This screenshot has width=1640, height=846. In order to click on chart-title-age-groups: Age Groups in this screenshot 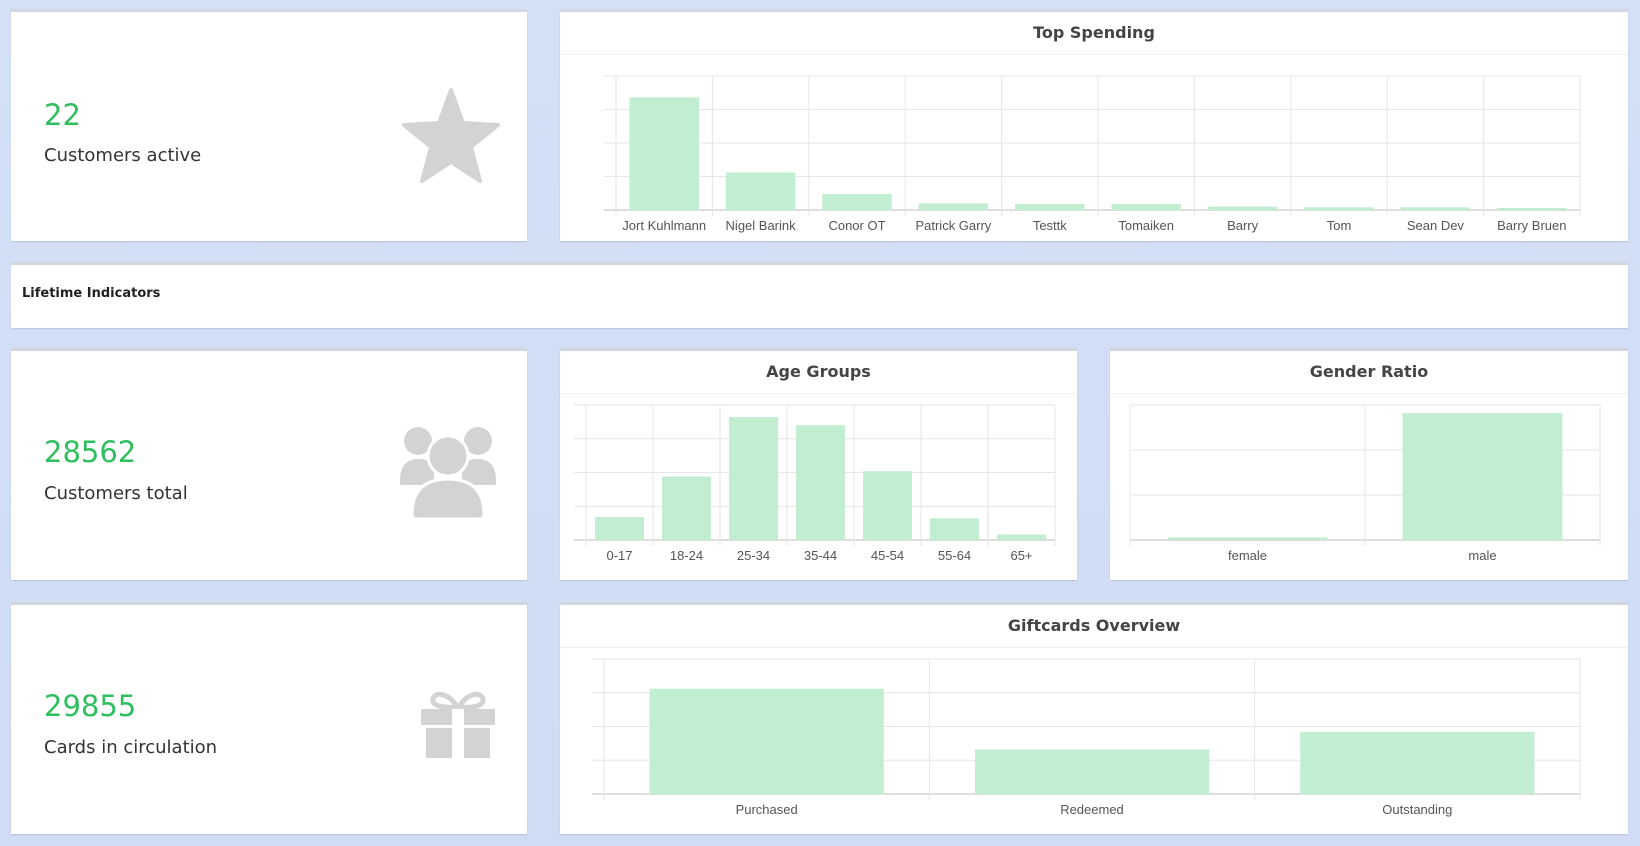, I will do `click(818, 372)`.